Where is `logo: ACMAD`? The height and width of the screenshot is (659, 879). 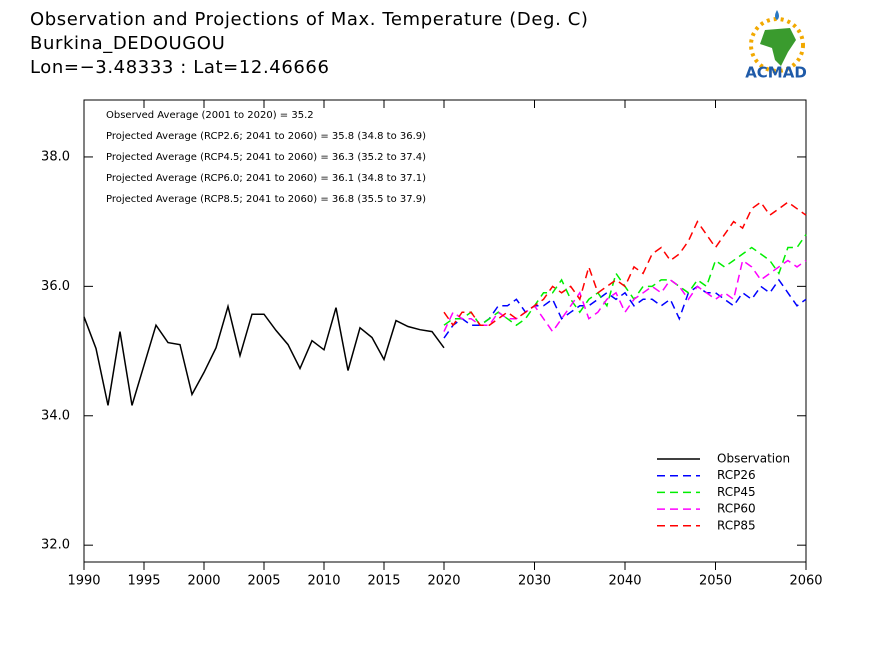
logo: ACMAD is located at coordinates (776, 46).